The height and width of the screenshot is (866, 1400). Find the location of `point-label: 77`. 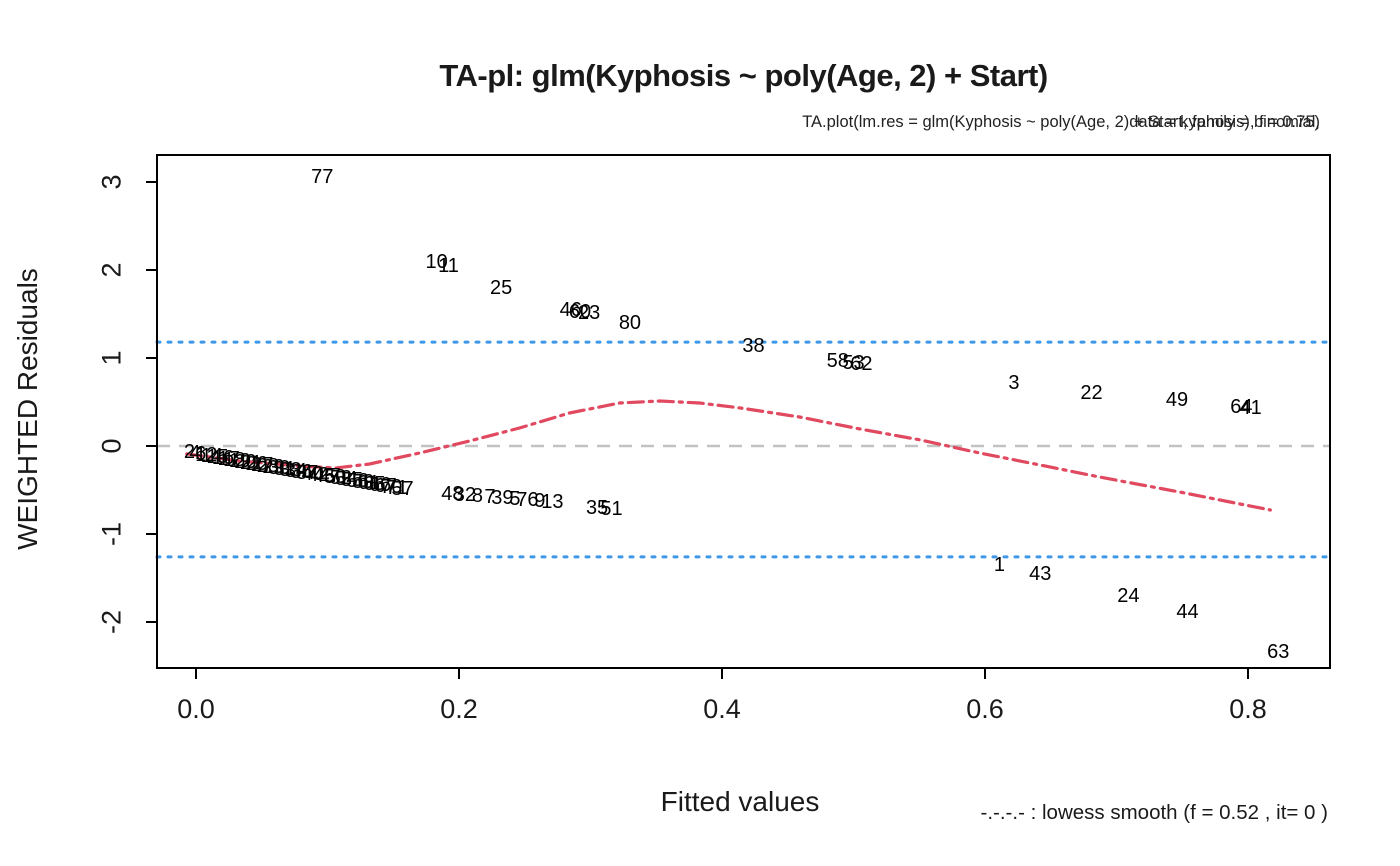

point-label: 77 is located at coordinates (322, 176).